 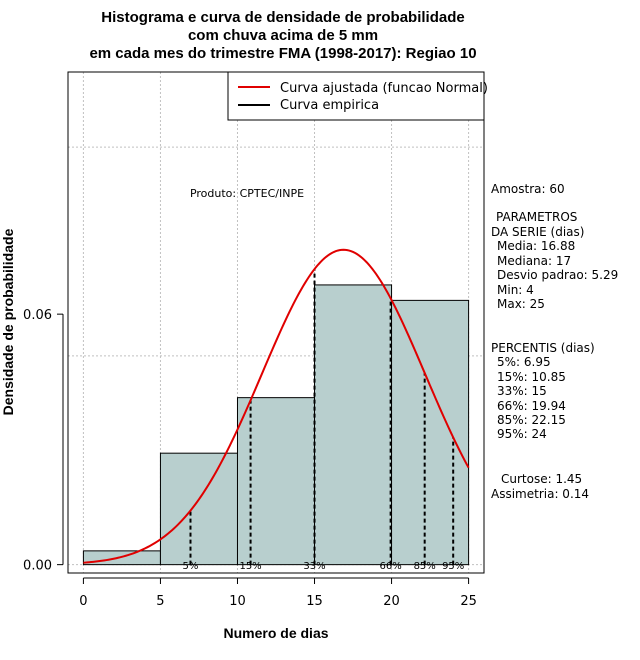 What do you see at coordinates (160, 601) in the screenshot?
I see `x-tick-label: 5` at bounding box center [160, 601].